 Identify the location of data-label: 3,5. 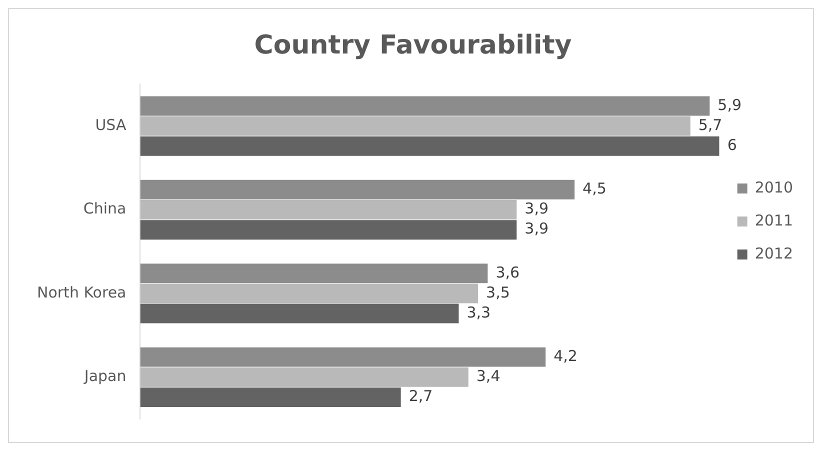
(498, 292).